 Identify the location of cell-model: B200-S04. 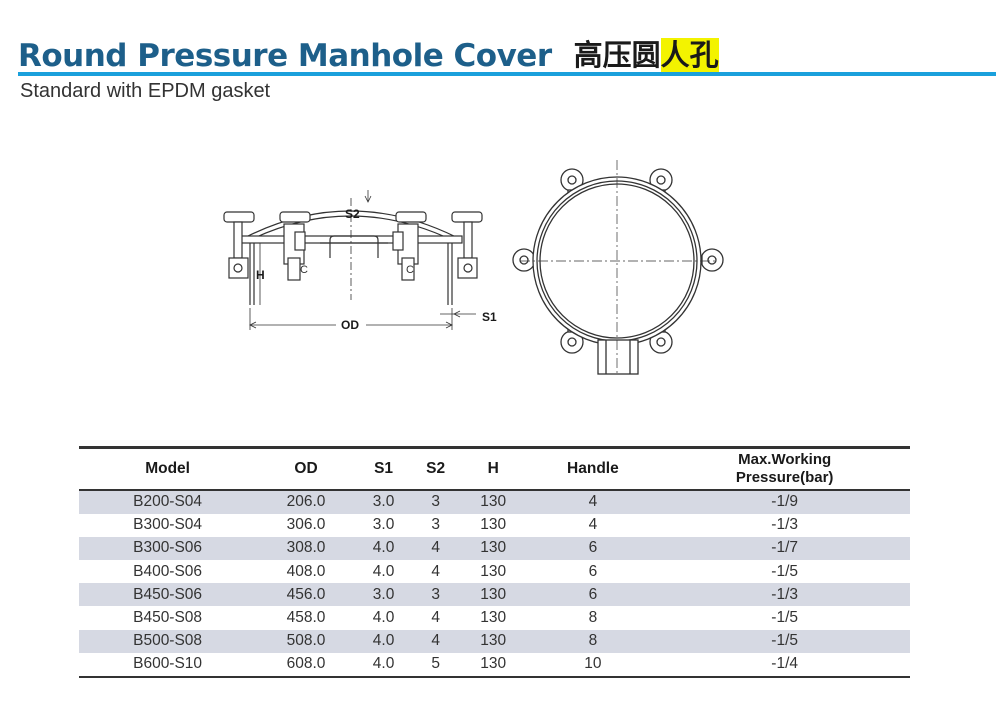
(168, 501).